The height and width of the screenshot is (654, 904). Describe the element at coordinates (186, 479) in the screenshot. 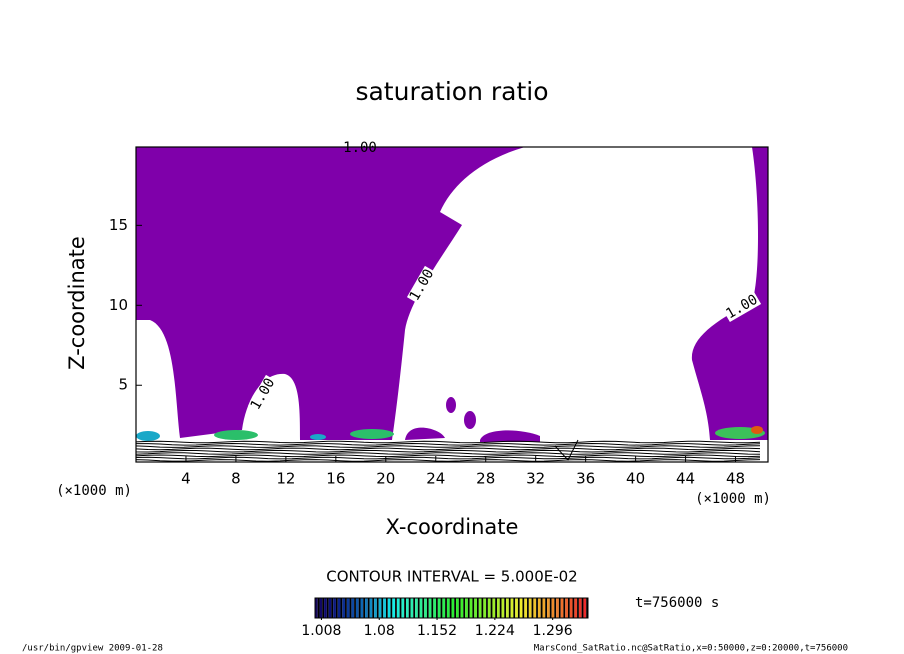

I see `x-tick-label: 4` at that location.